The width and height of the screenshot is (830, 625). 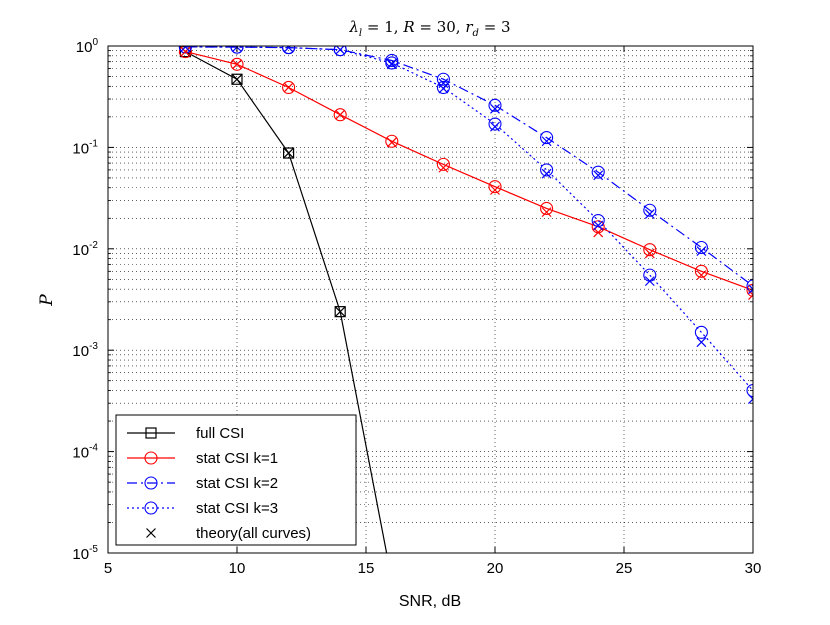 What do you see at coordinates (237, 458) in the screenshot?
I see `legend-label: stat CSI k=1` at bounding box center [237, 458].